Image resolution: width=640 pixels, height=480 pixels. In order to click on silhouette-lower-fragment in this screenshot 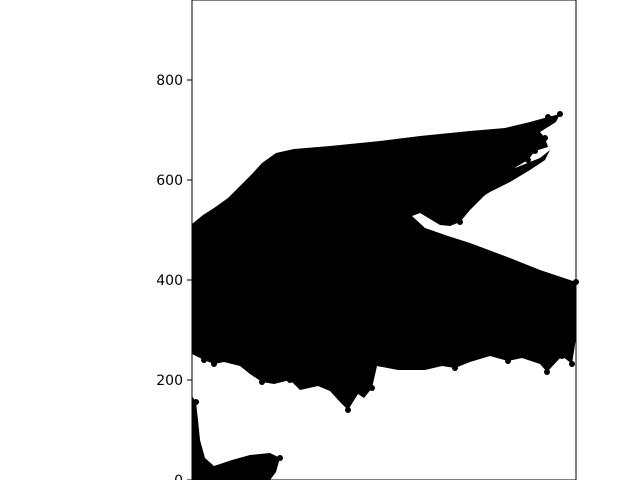, I will do `click(236, 438)`.